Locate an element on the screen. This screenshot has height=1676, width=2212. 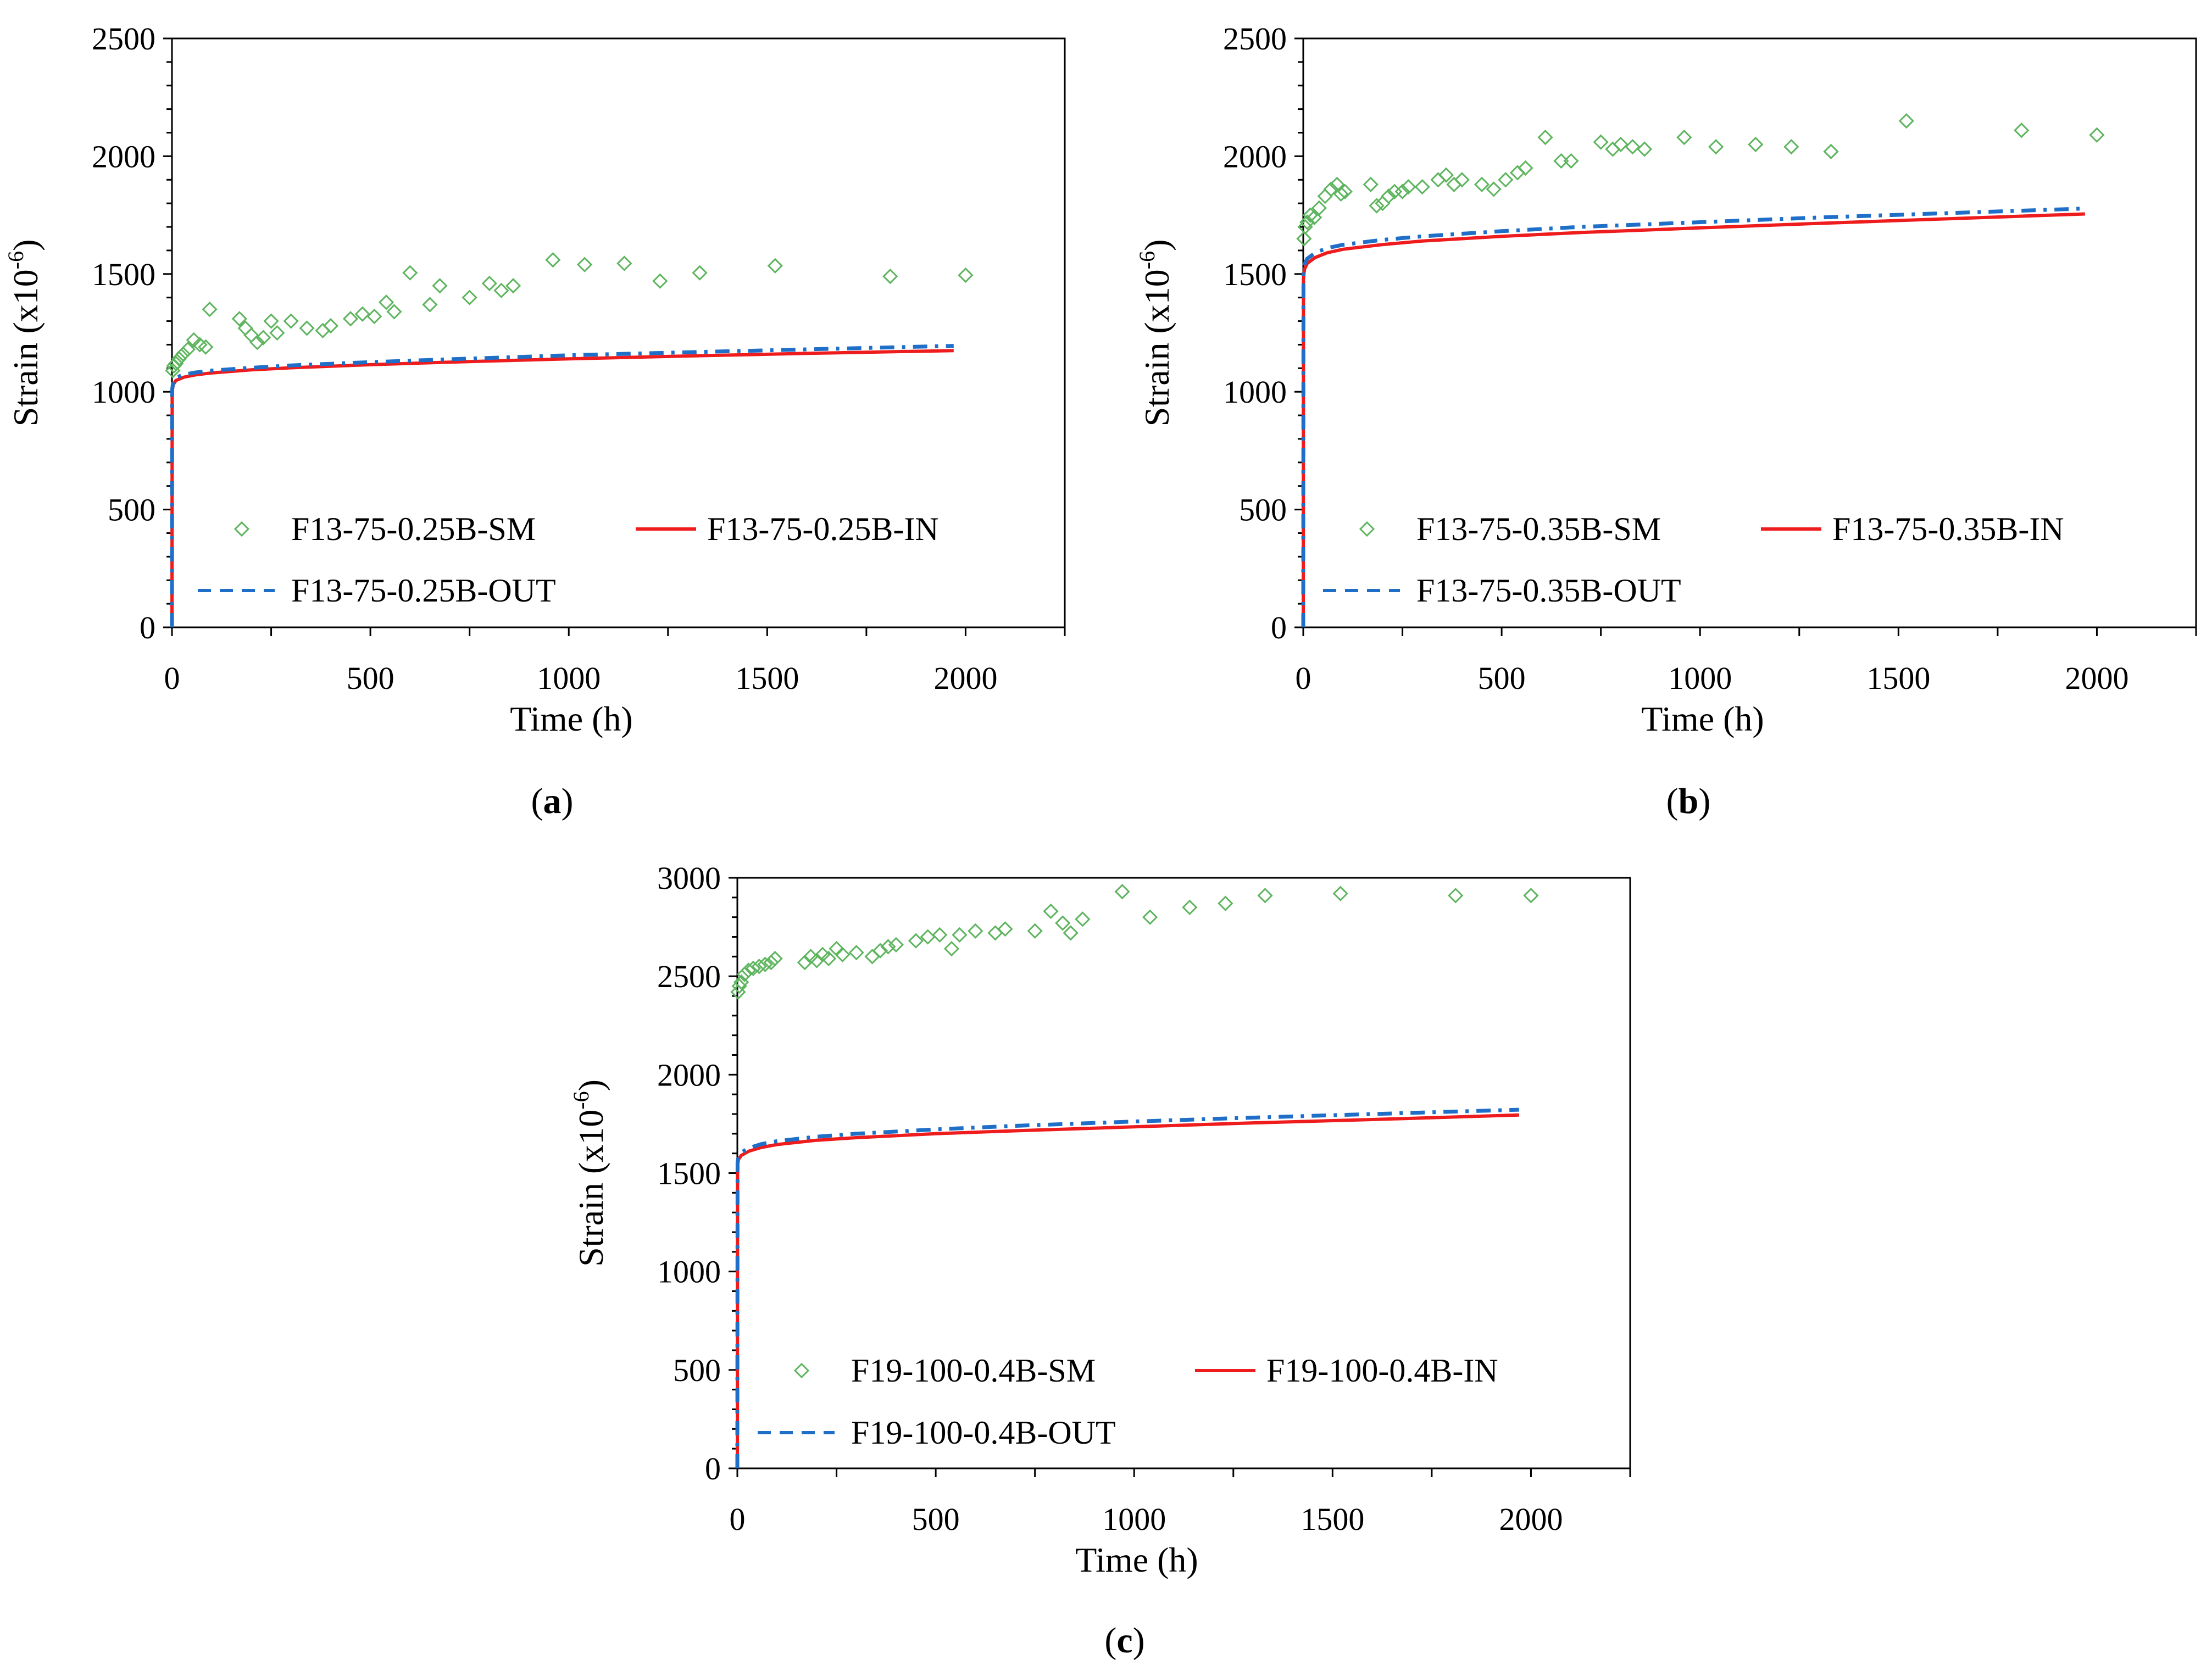
y-tick-label: 1500 is located at coordinates (123, 274).